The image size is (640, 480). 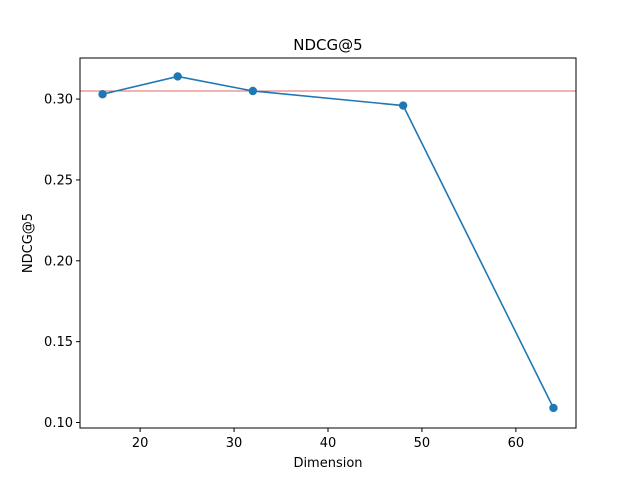 What do you see at coordinates (140, 443) in the screenshot?
I see `x-tick-label: 20` at bounding box center [140, 443].